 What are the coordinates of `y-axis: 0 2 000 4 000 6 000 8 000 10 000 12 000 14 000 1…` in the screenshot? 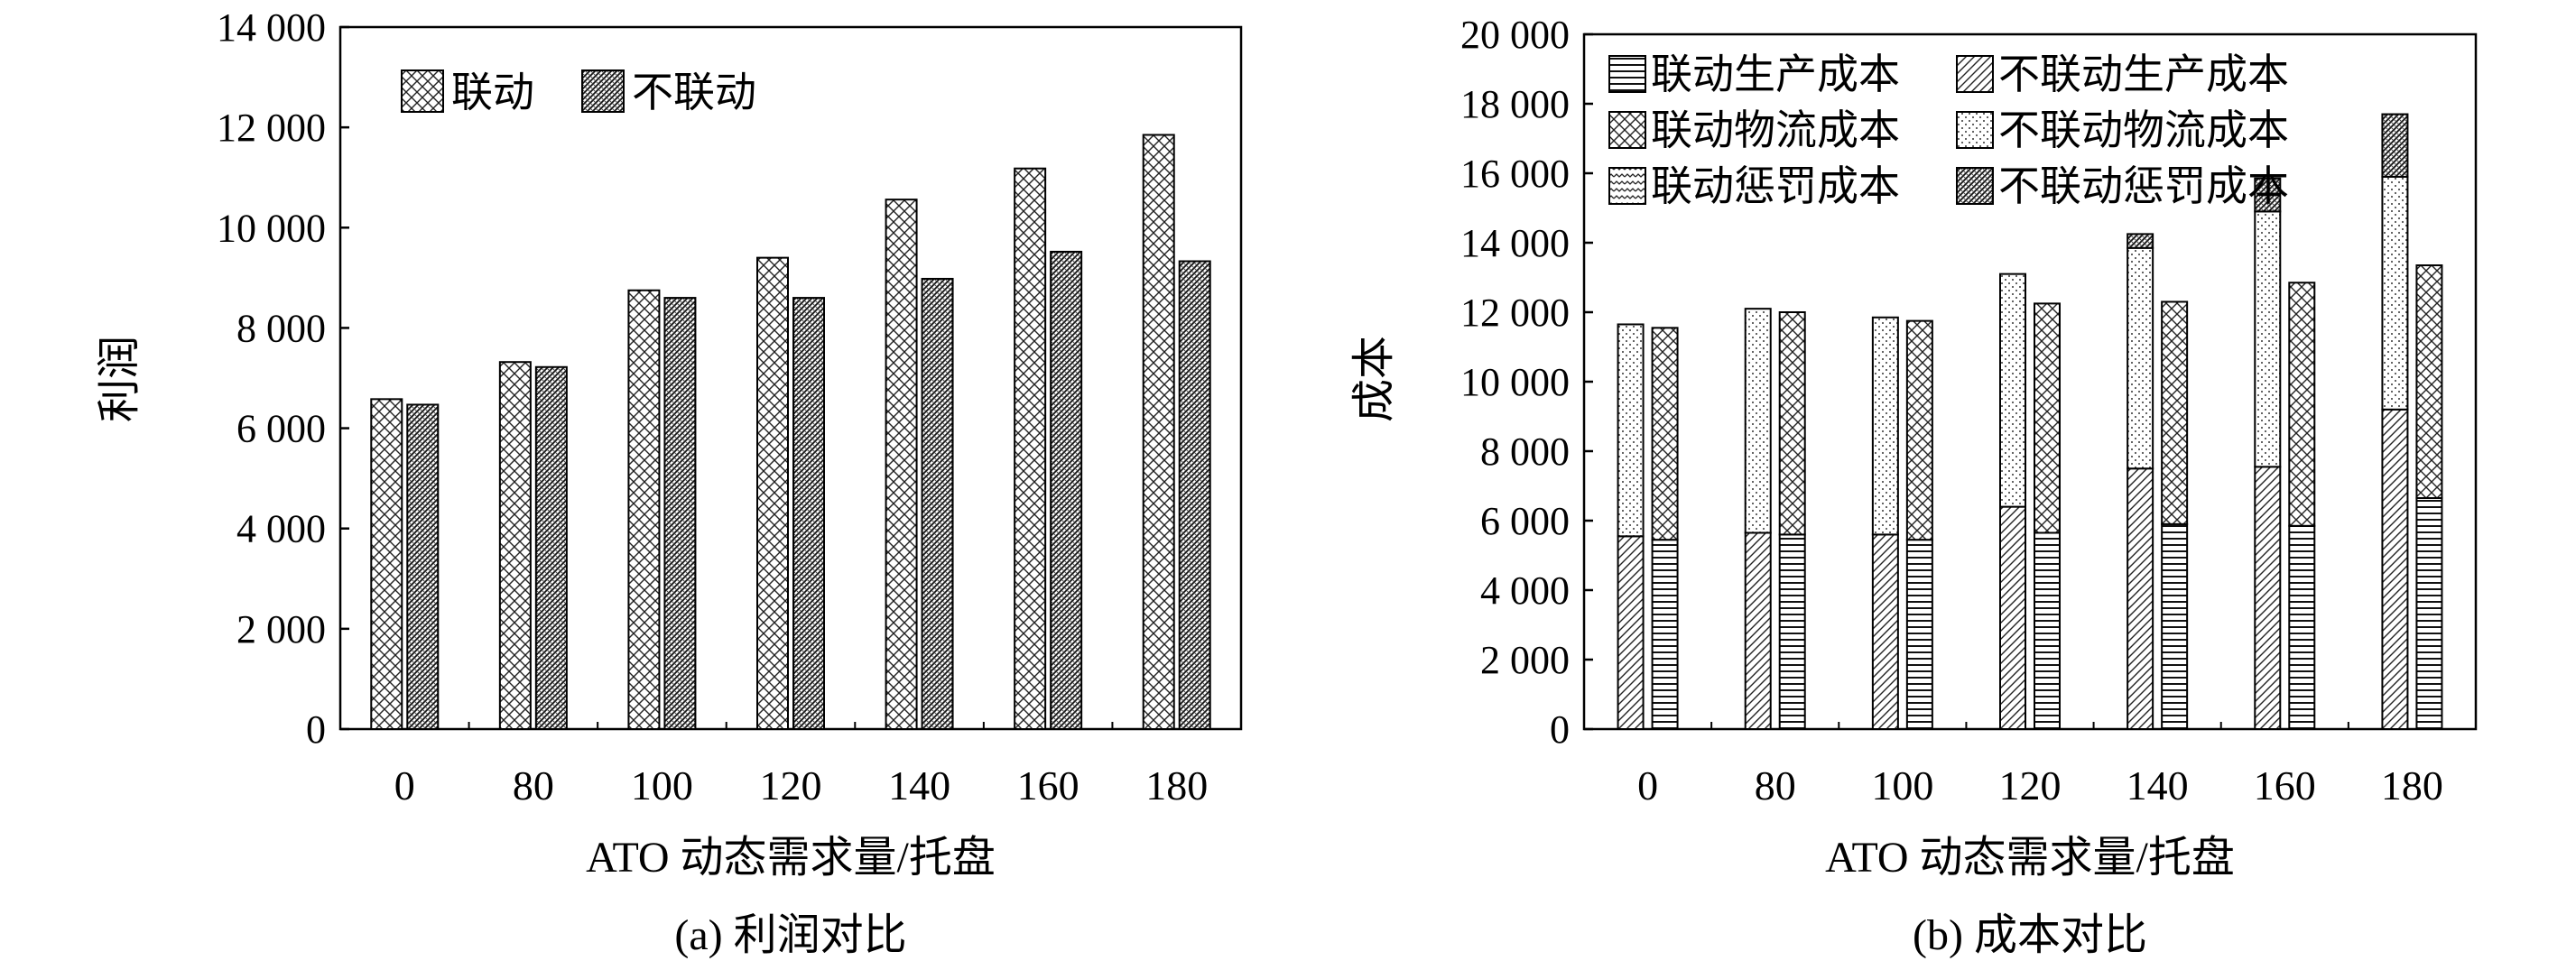 It's located at (1527, 382).